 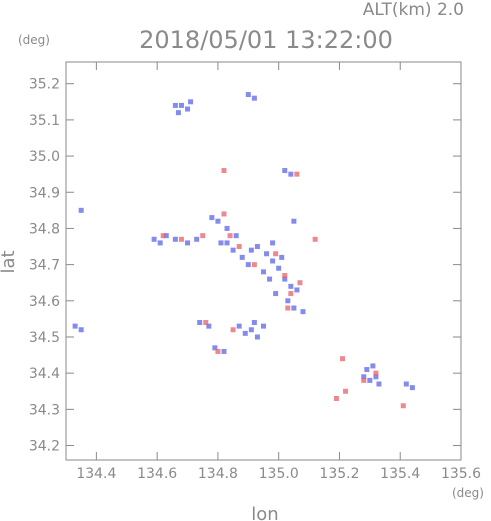 What do you see at coordinates (44, 193) in the screenshot?
I see `y-tick-label: 34.9` at bounding box center [44, 193].